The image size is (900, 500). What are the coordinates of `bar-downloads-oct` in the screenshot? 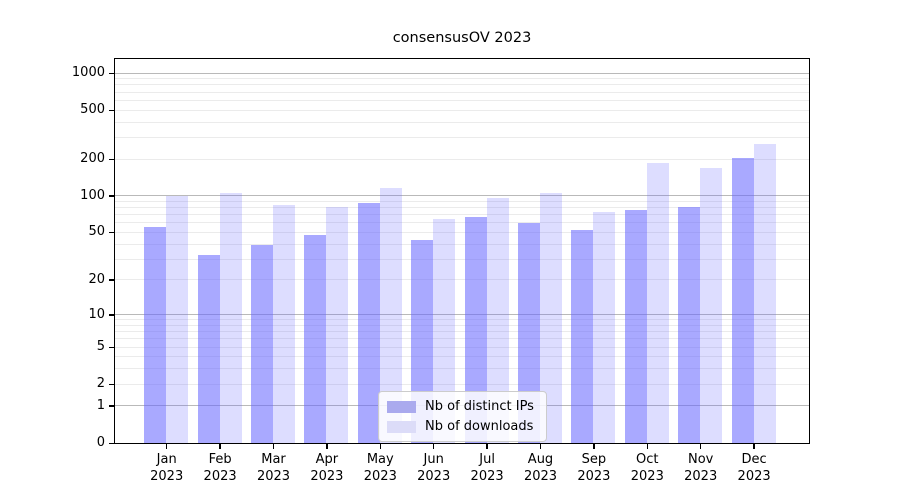 It's located at (657, 303).